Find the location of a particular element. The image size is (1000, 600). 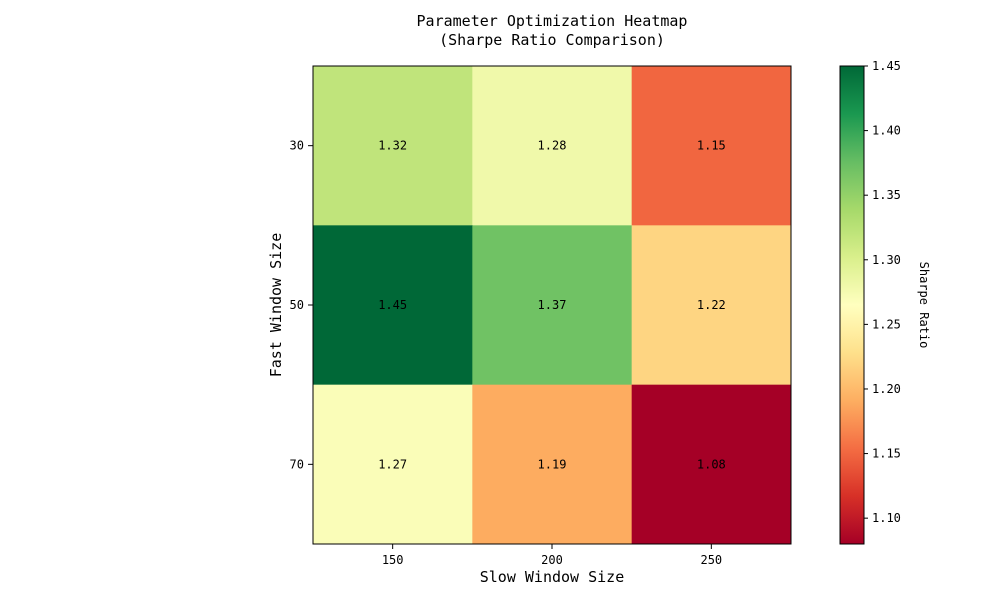

y-tick-label: 30 is located at coordinates (297, 146).